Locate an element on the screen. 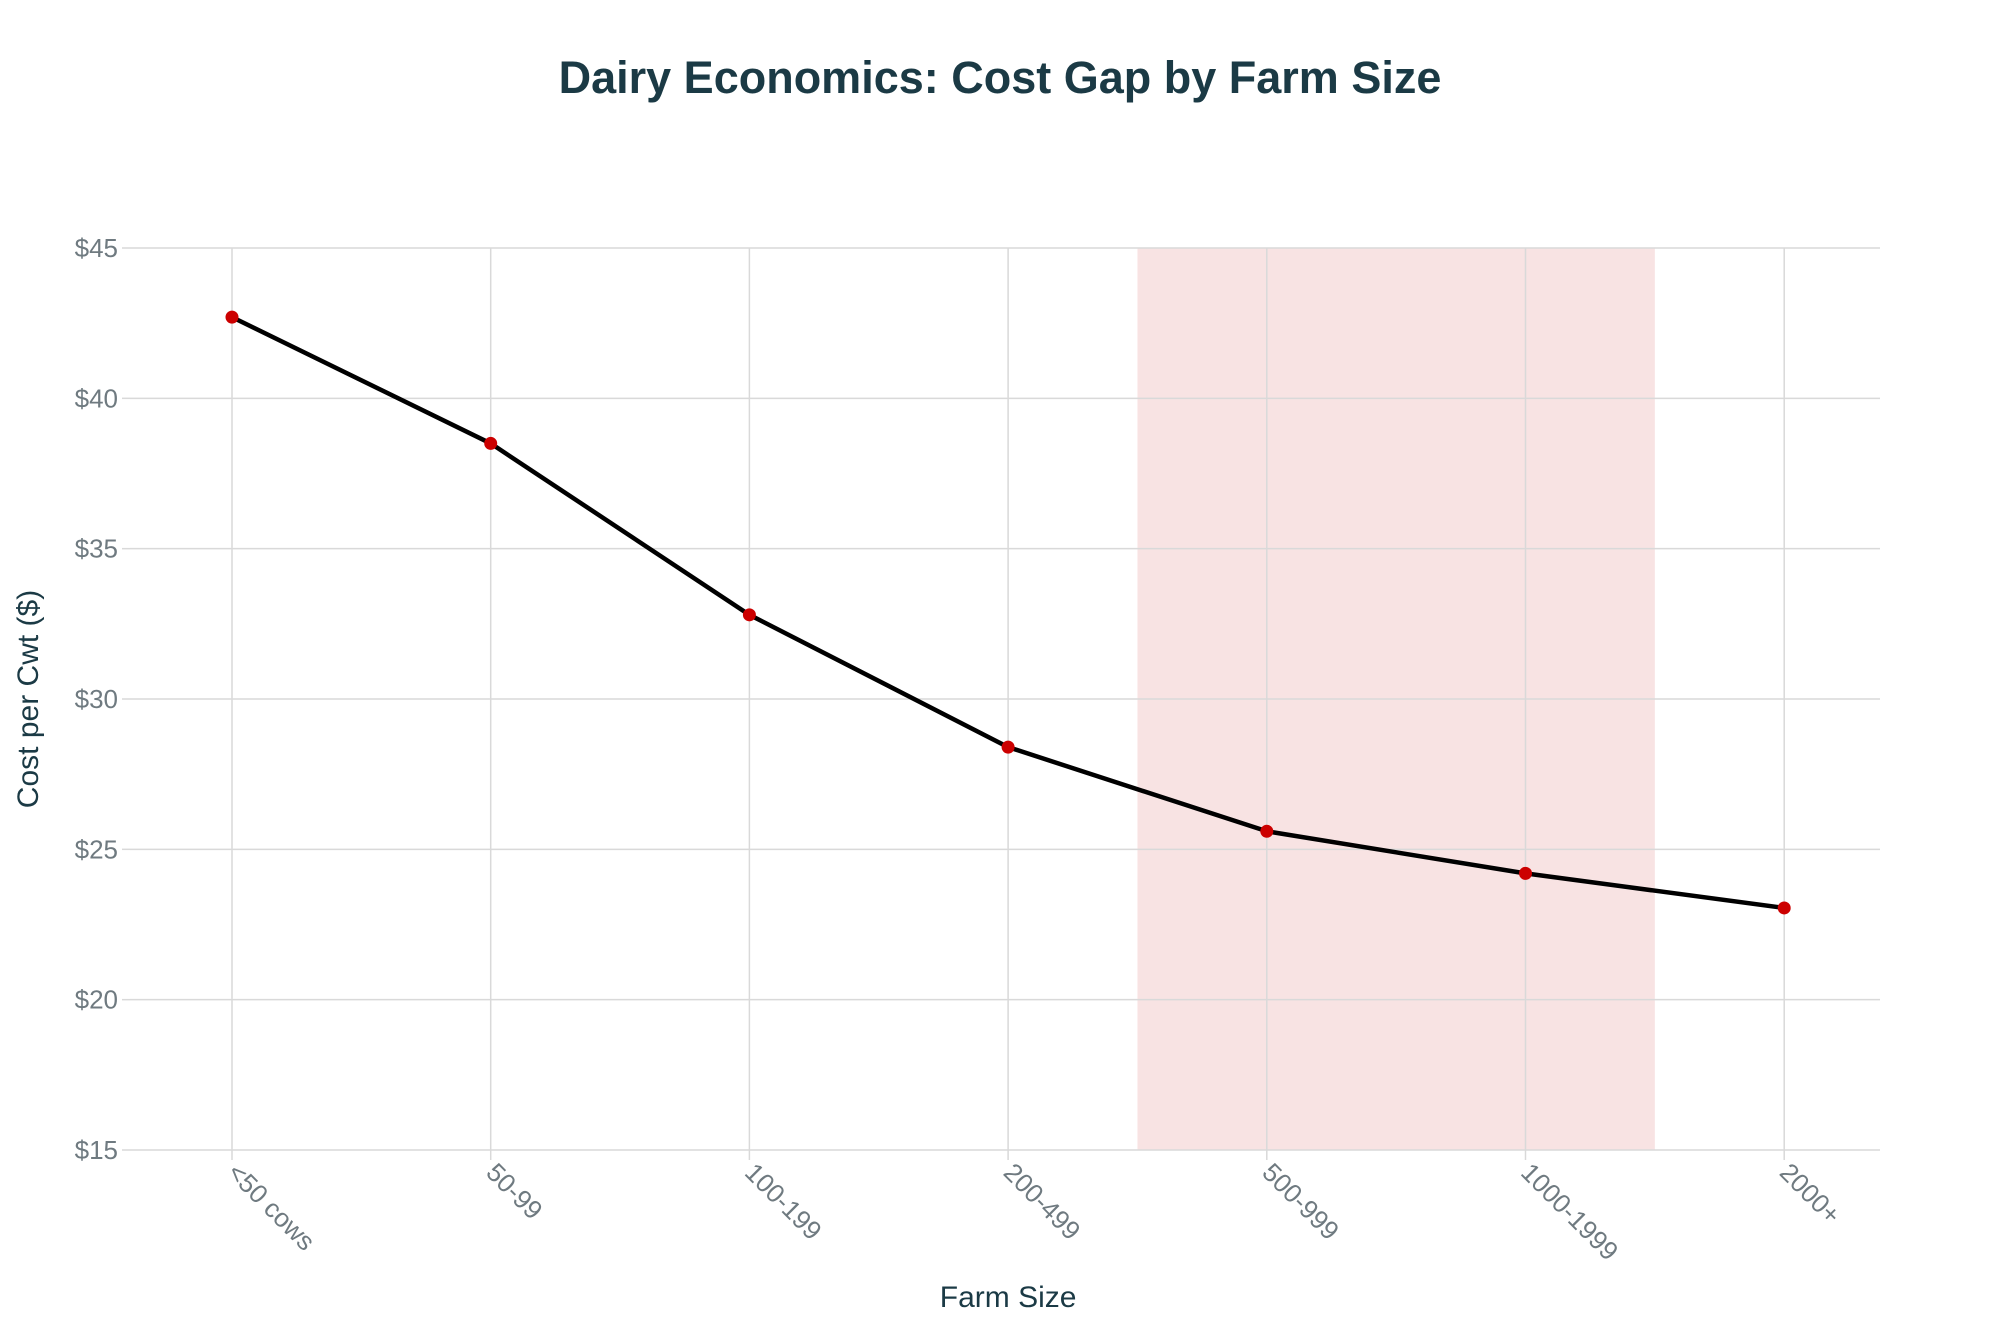 The width and height of the screenshot is (2000, 1333). x-tick-label: 200-499 is located at coordinates (1042, 1201).